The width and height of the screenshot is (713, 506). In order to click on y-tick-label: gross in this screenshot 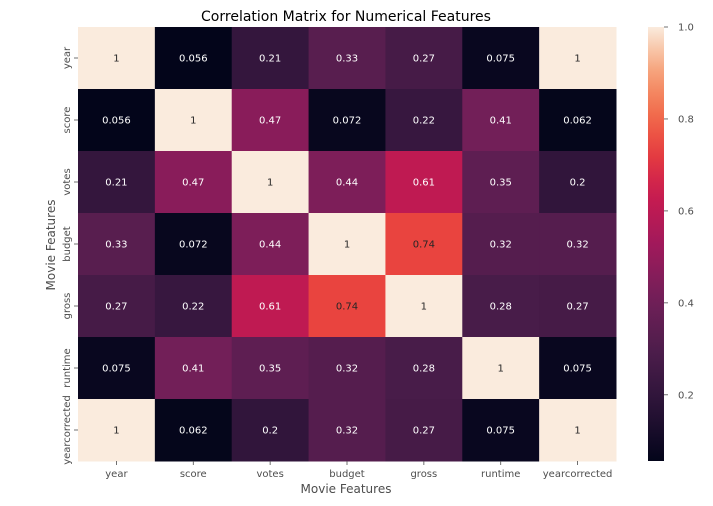, I will do `click(67, 306)`.